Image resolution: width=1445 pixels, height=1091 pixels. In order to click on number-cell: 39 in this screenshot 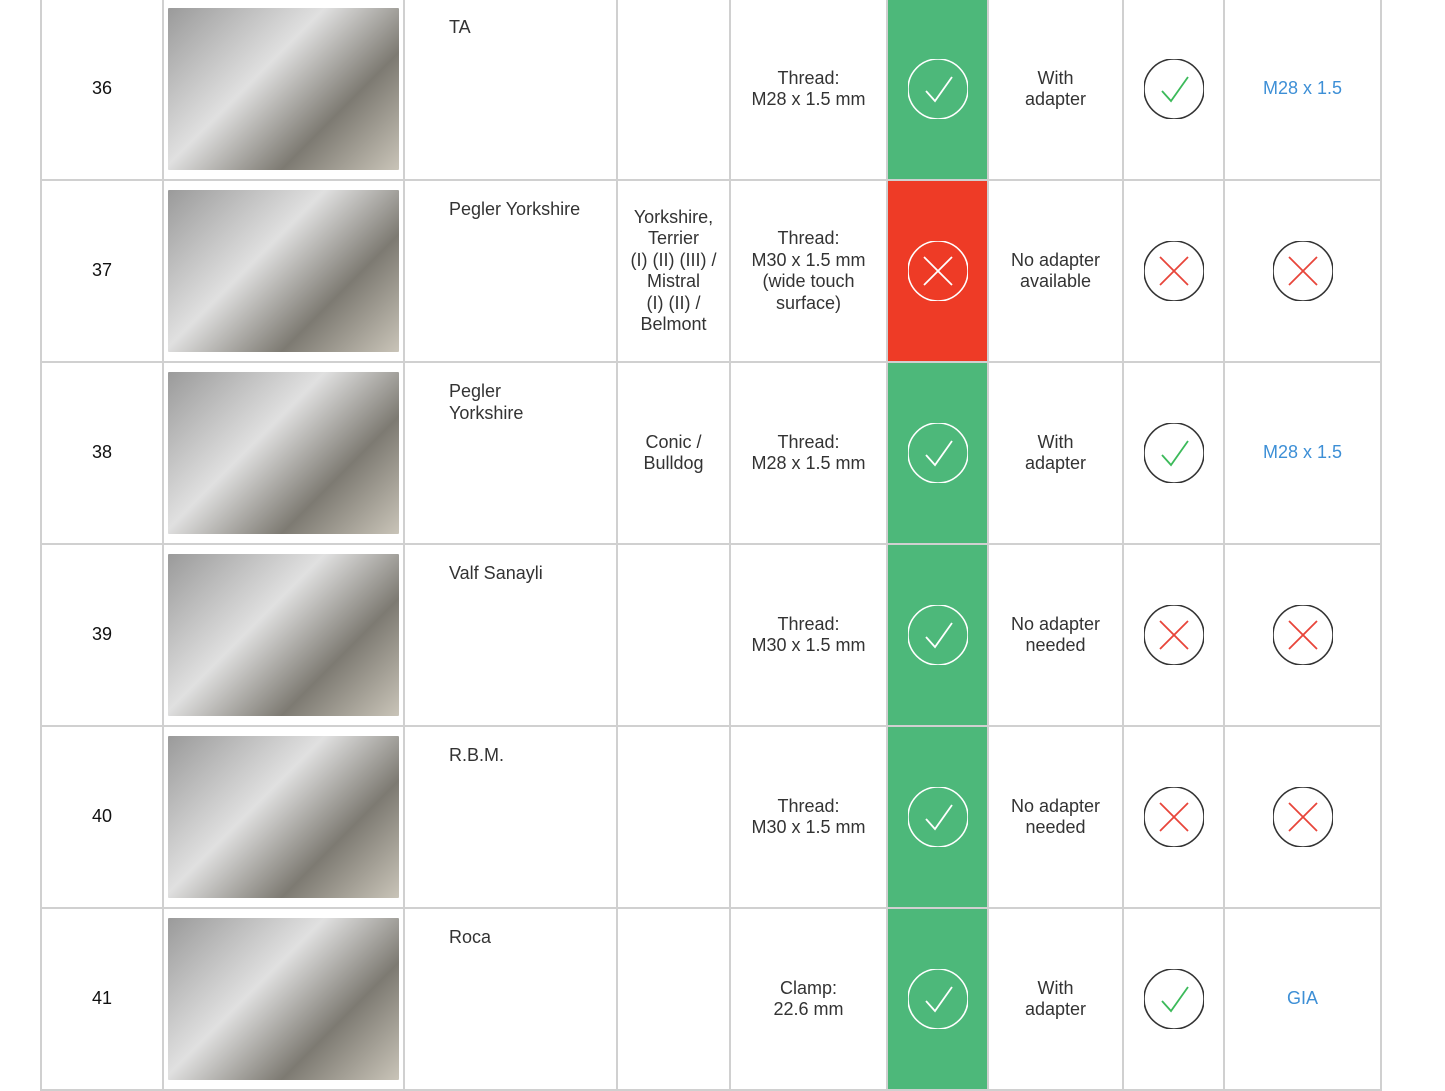, I will do `click(102, 635)`.